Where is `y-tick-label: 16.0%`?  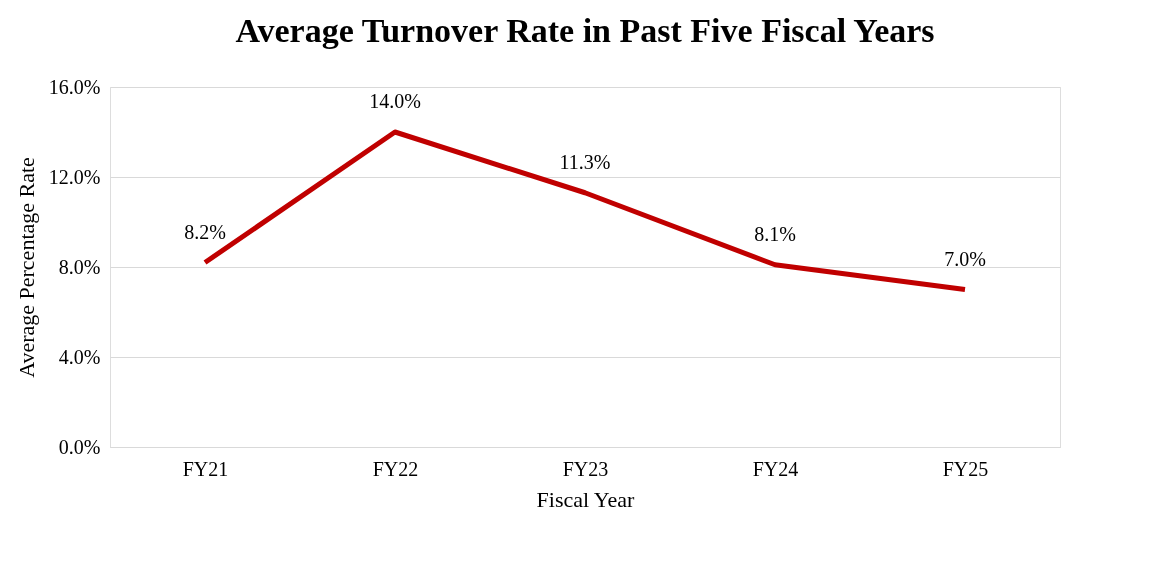
y-tick-label: 16.0% is located at coordinates (74, 86).